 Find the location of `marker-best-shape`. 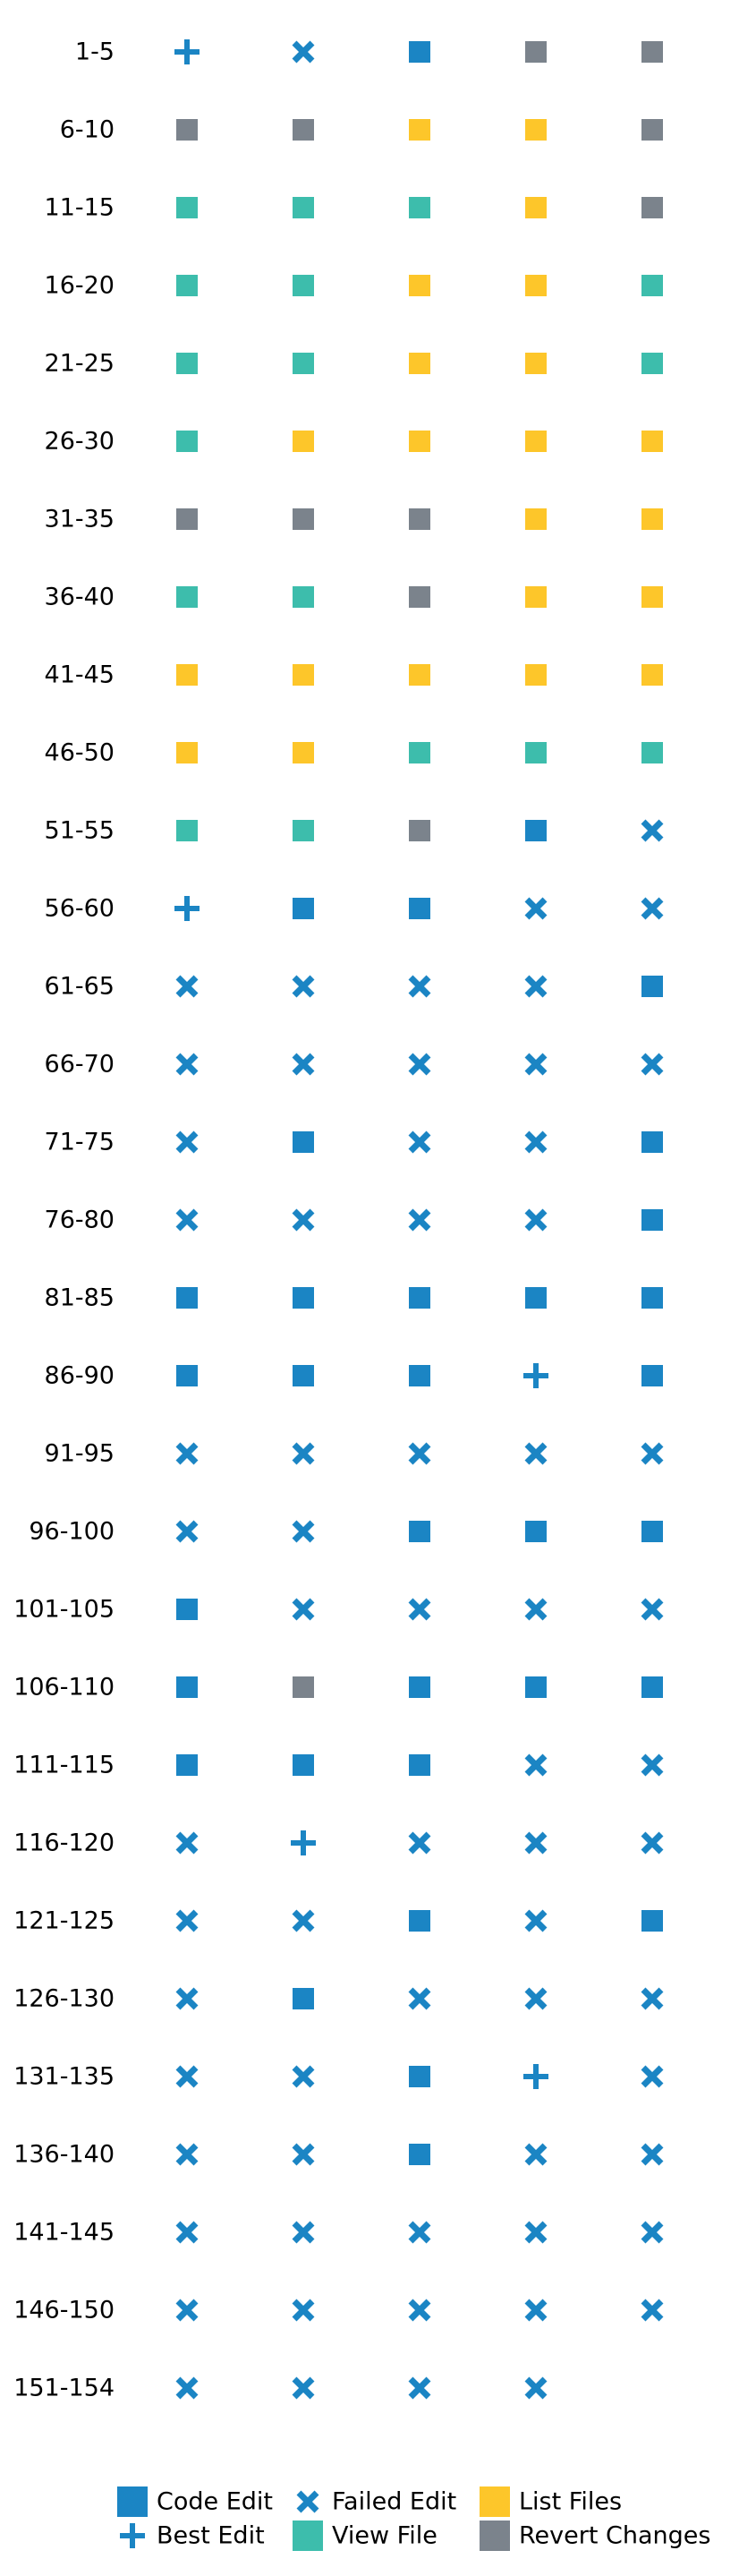

marker-best-shape is located at coordinates (535, 1375).